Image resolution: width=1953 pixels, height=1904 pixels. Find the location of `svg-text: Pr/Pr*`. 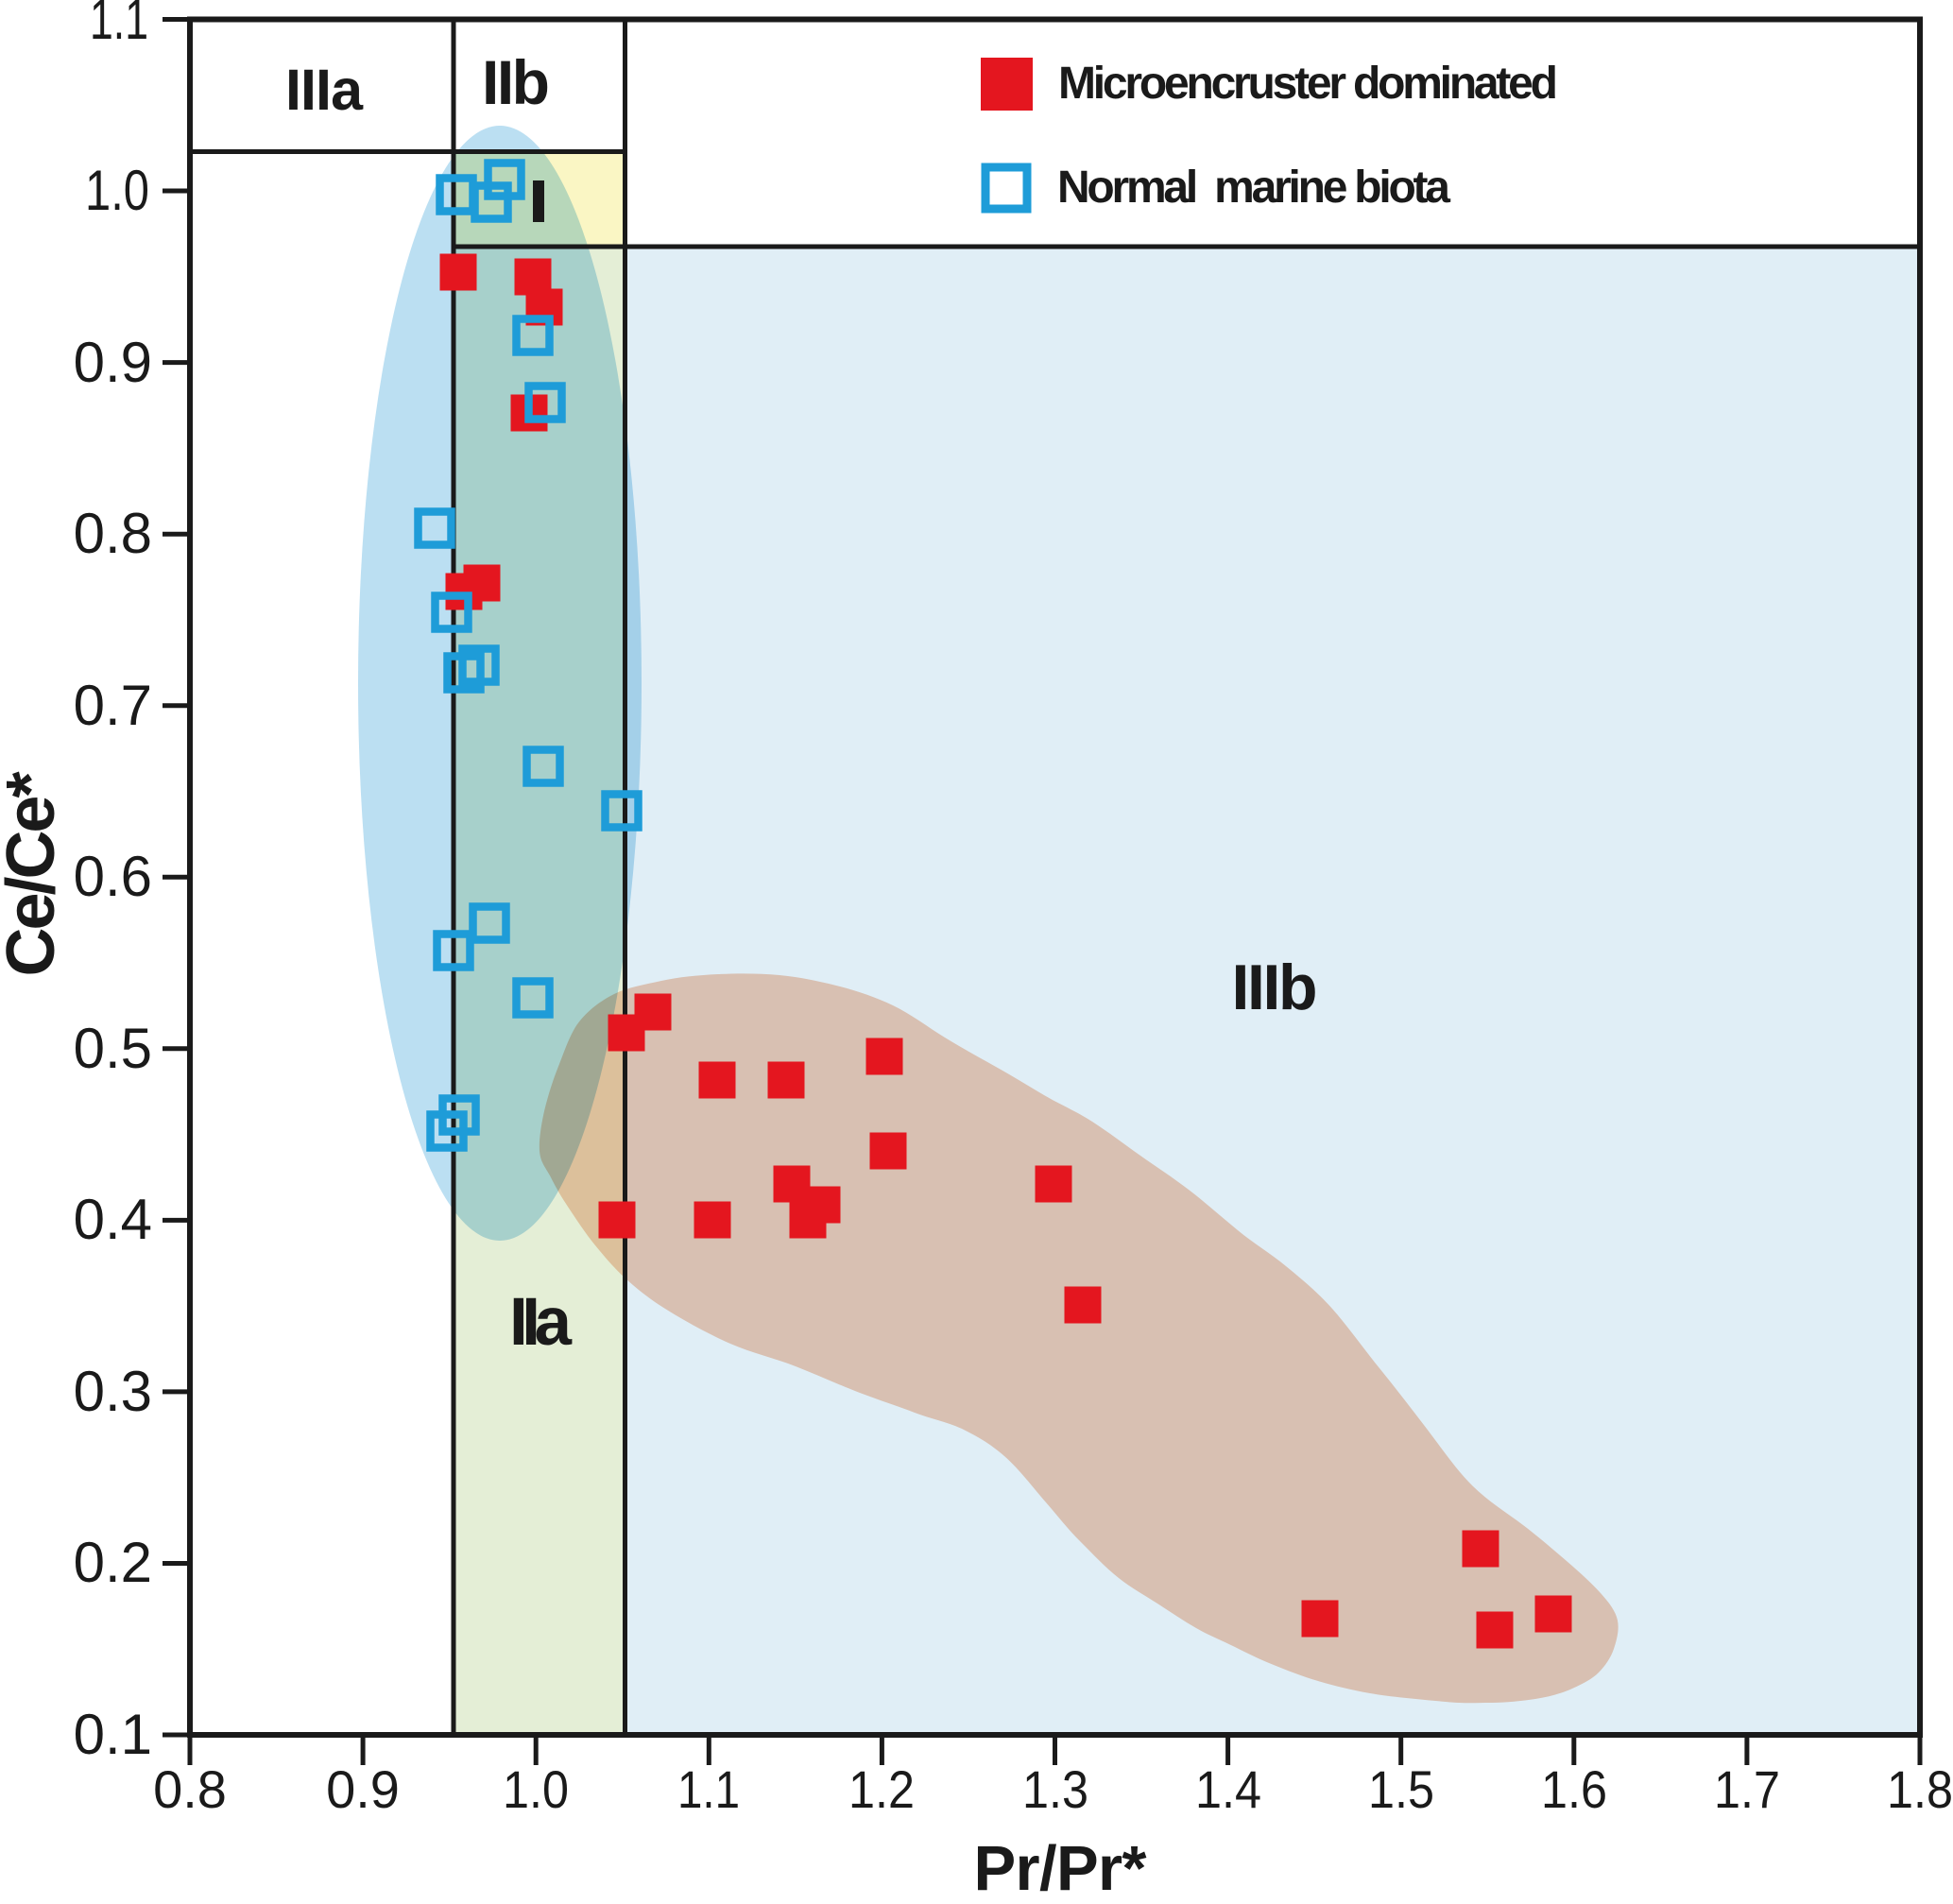

svg-text: Pr/Pr* is located at coordinates (1061, 1868).